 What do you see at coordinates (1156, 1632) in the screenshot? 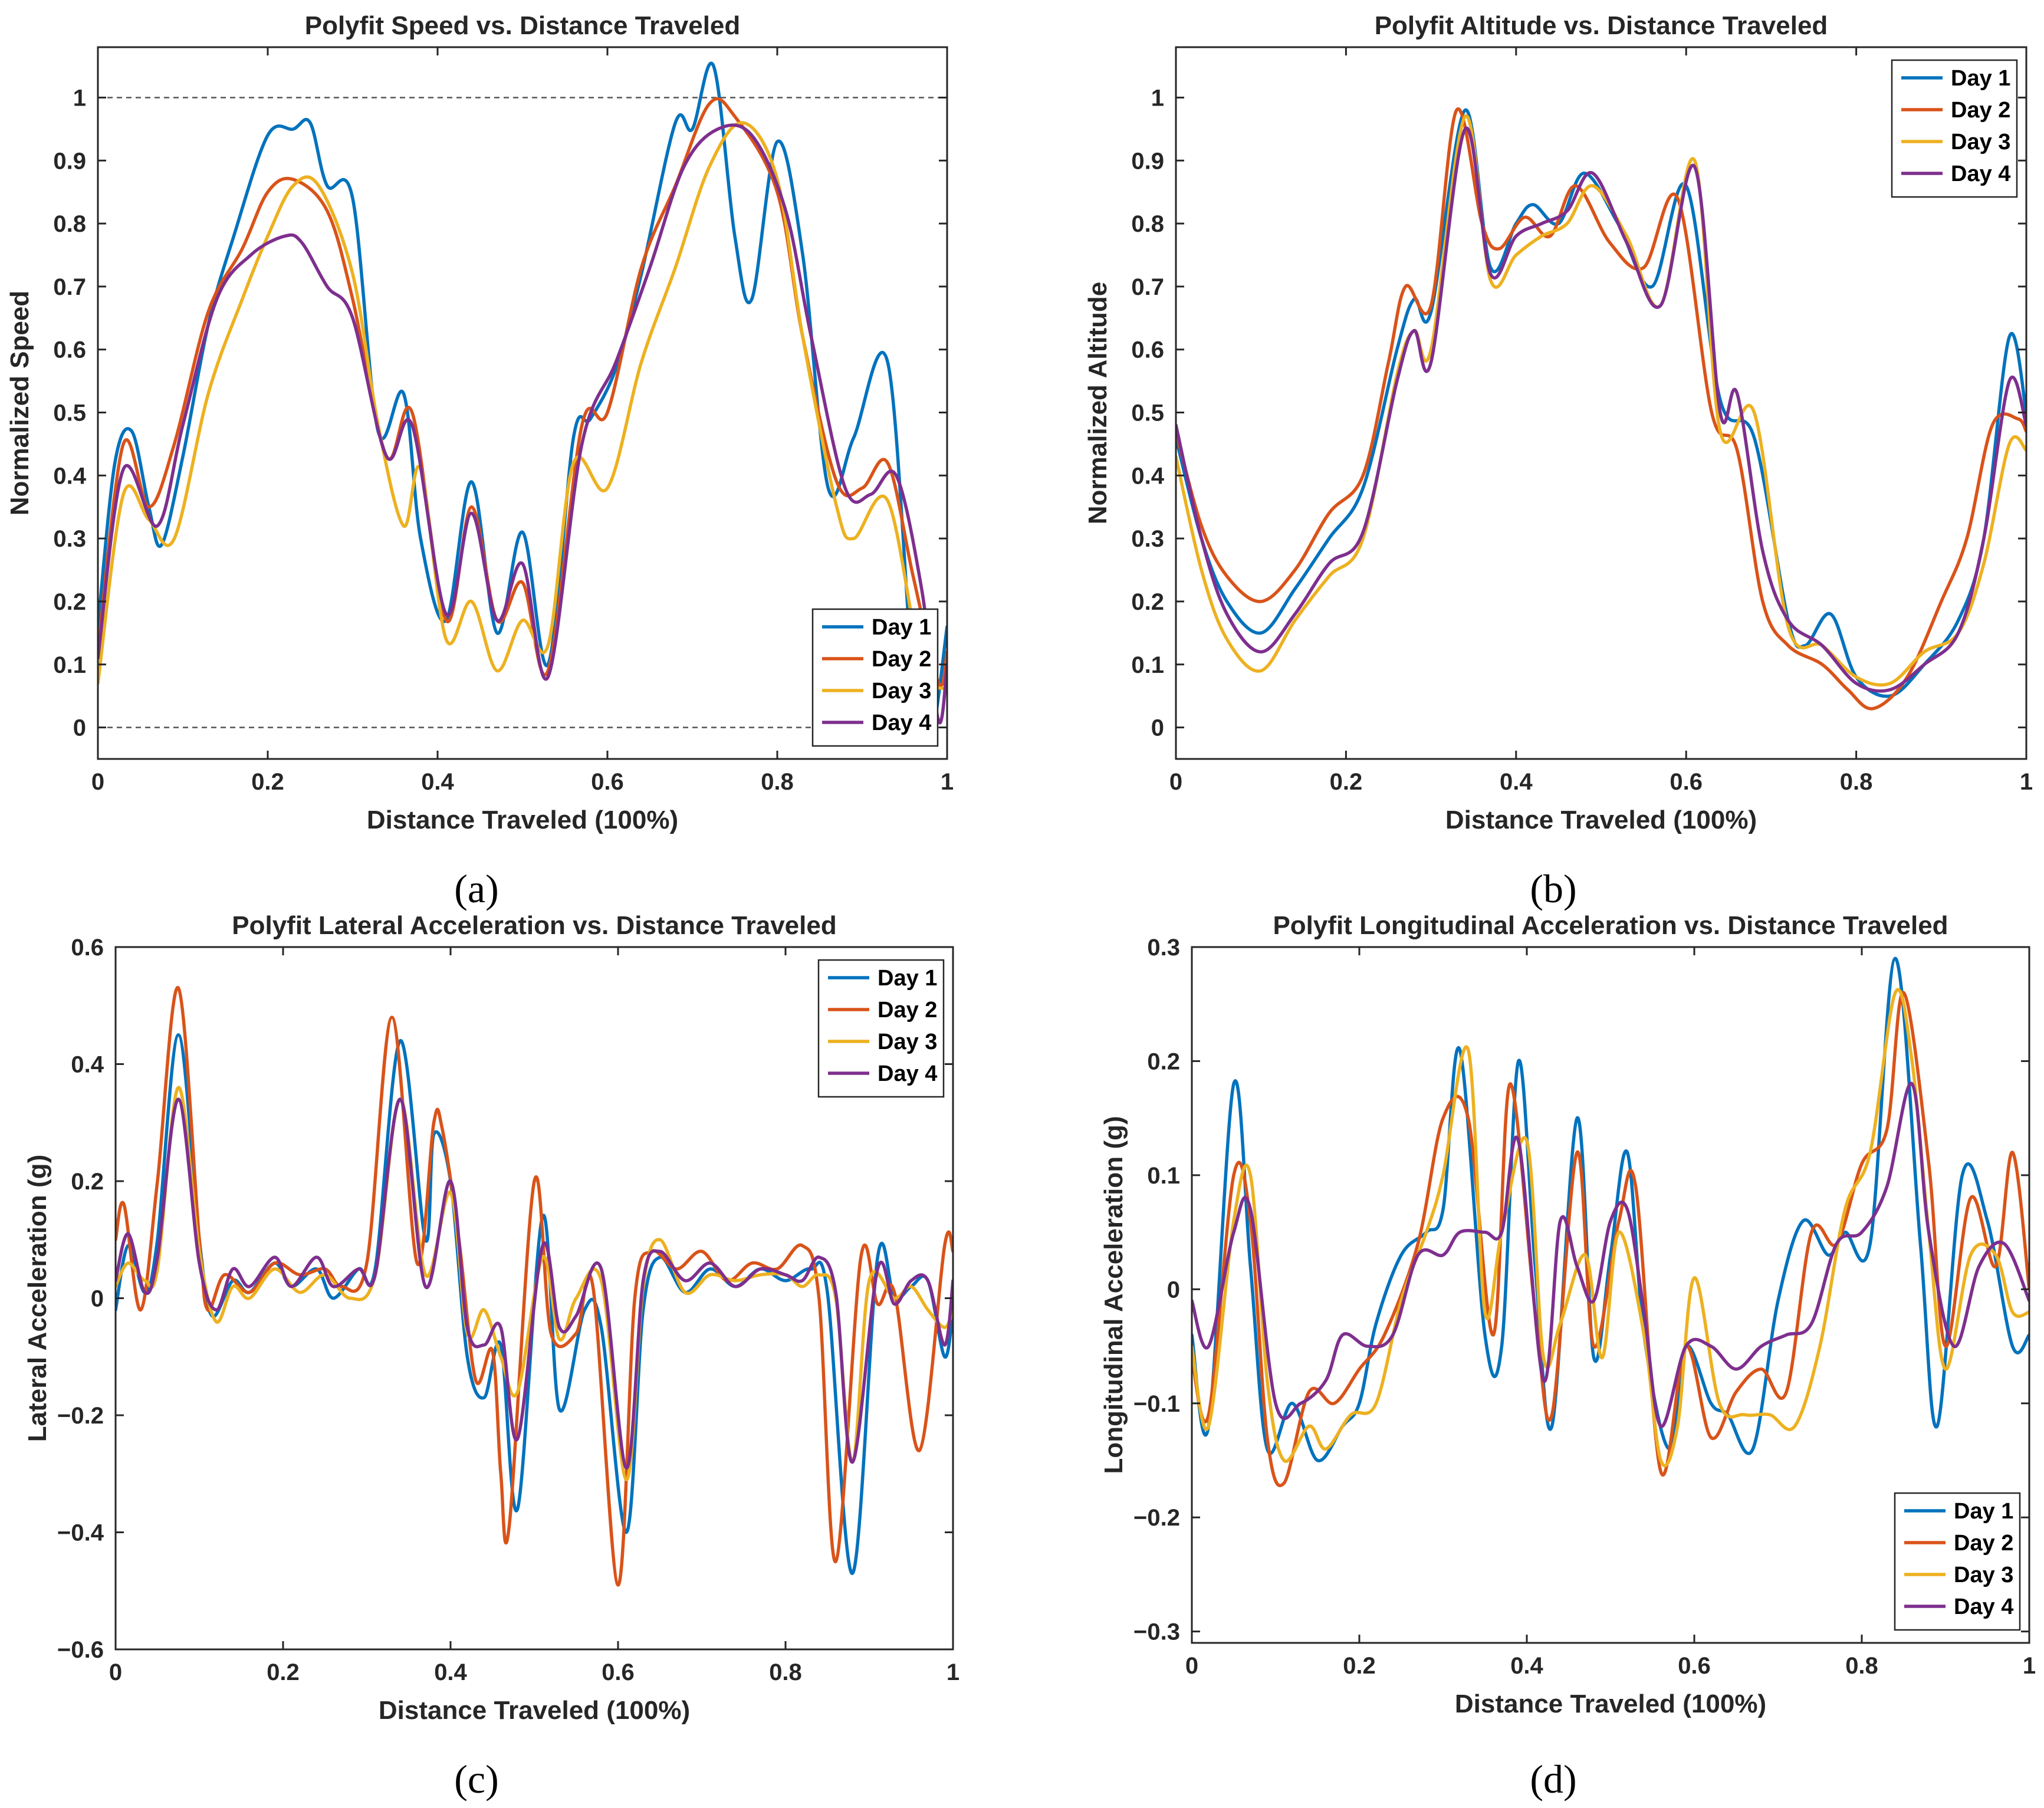
I see `y-tick-label: −0.3` at bounding box center [1156, 1632].